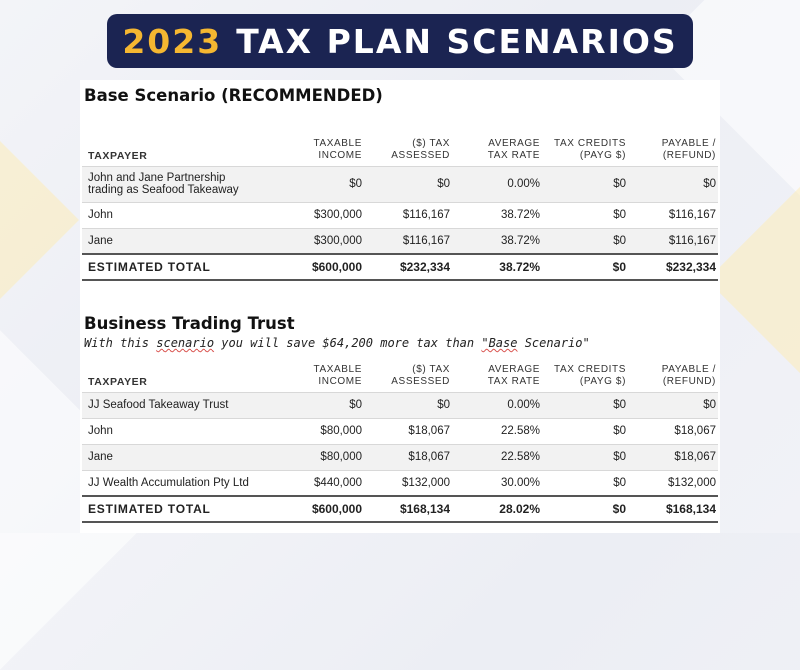 The image size is (800, 670). Describe the element at coordinates (673, 482) in the screenshot. I see `payable-cell: $132,000` at that location.